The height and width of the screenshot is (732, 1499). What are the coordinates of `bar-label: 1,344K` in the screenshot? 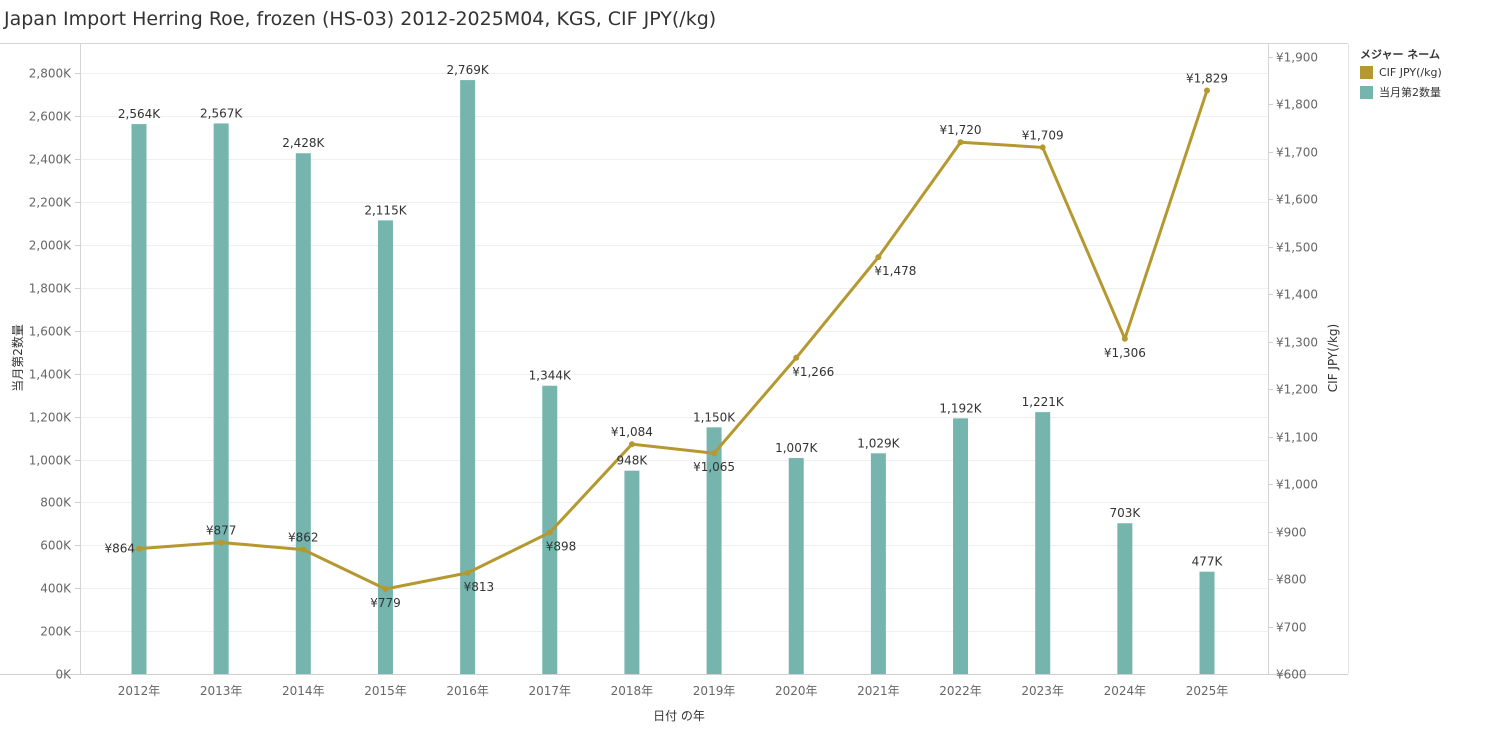 It's located at (550, 376).